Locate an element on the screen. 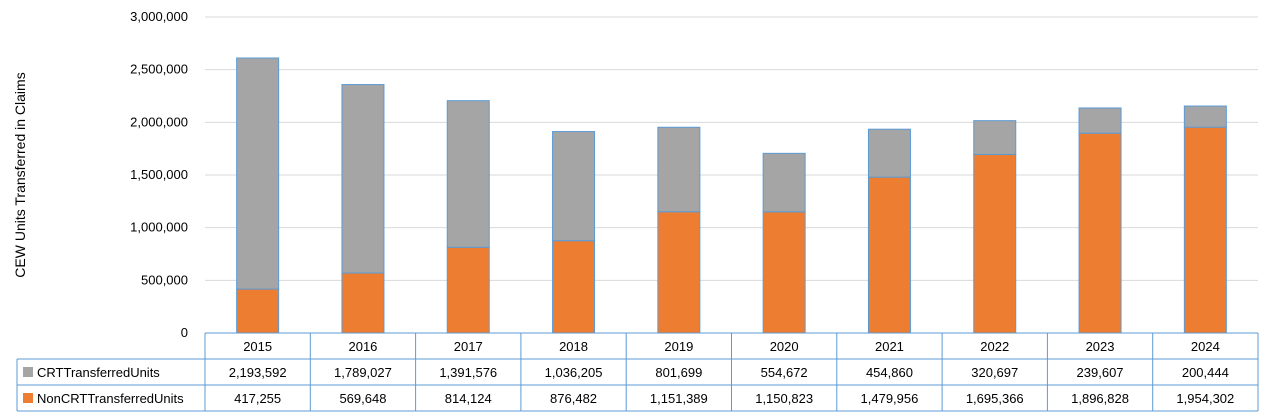 The image size is (1266, 416). bar-NonCRTTransferredUnits-2015 is located at coordinates (258, 311).